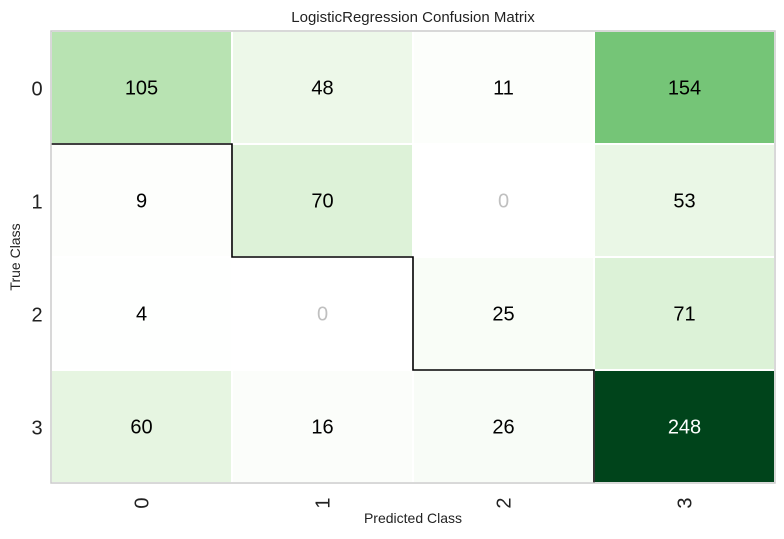 The width and height of the screenshot is (784, 539). I want to click on x-tick-label-3: 3, so click(686, 502).